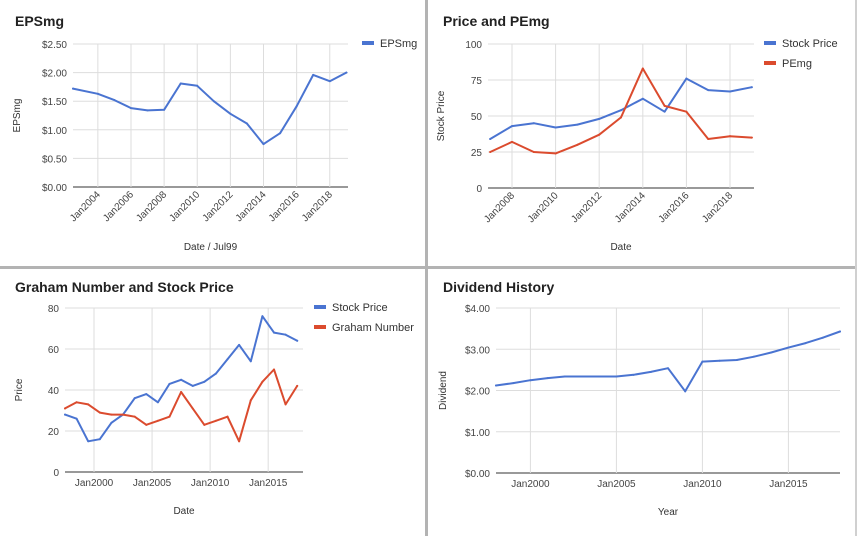 This screenshot has height=536, width=857. I want to click on y-tick-label: 40, so click(54, 391).